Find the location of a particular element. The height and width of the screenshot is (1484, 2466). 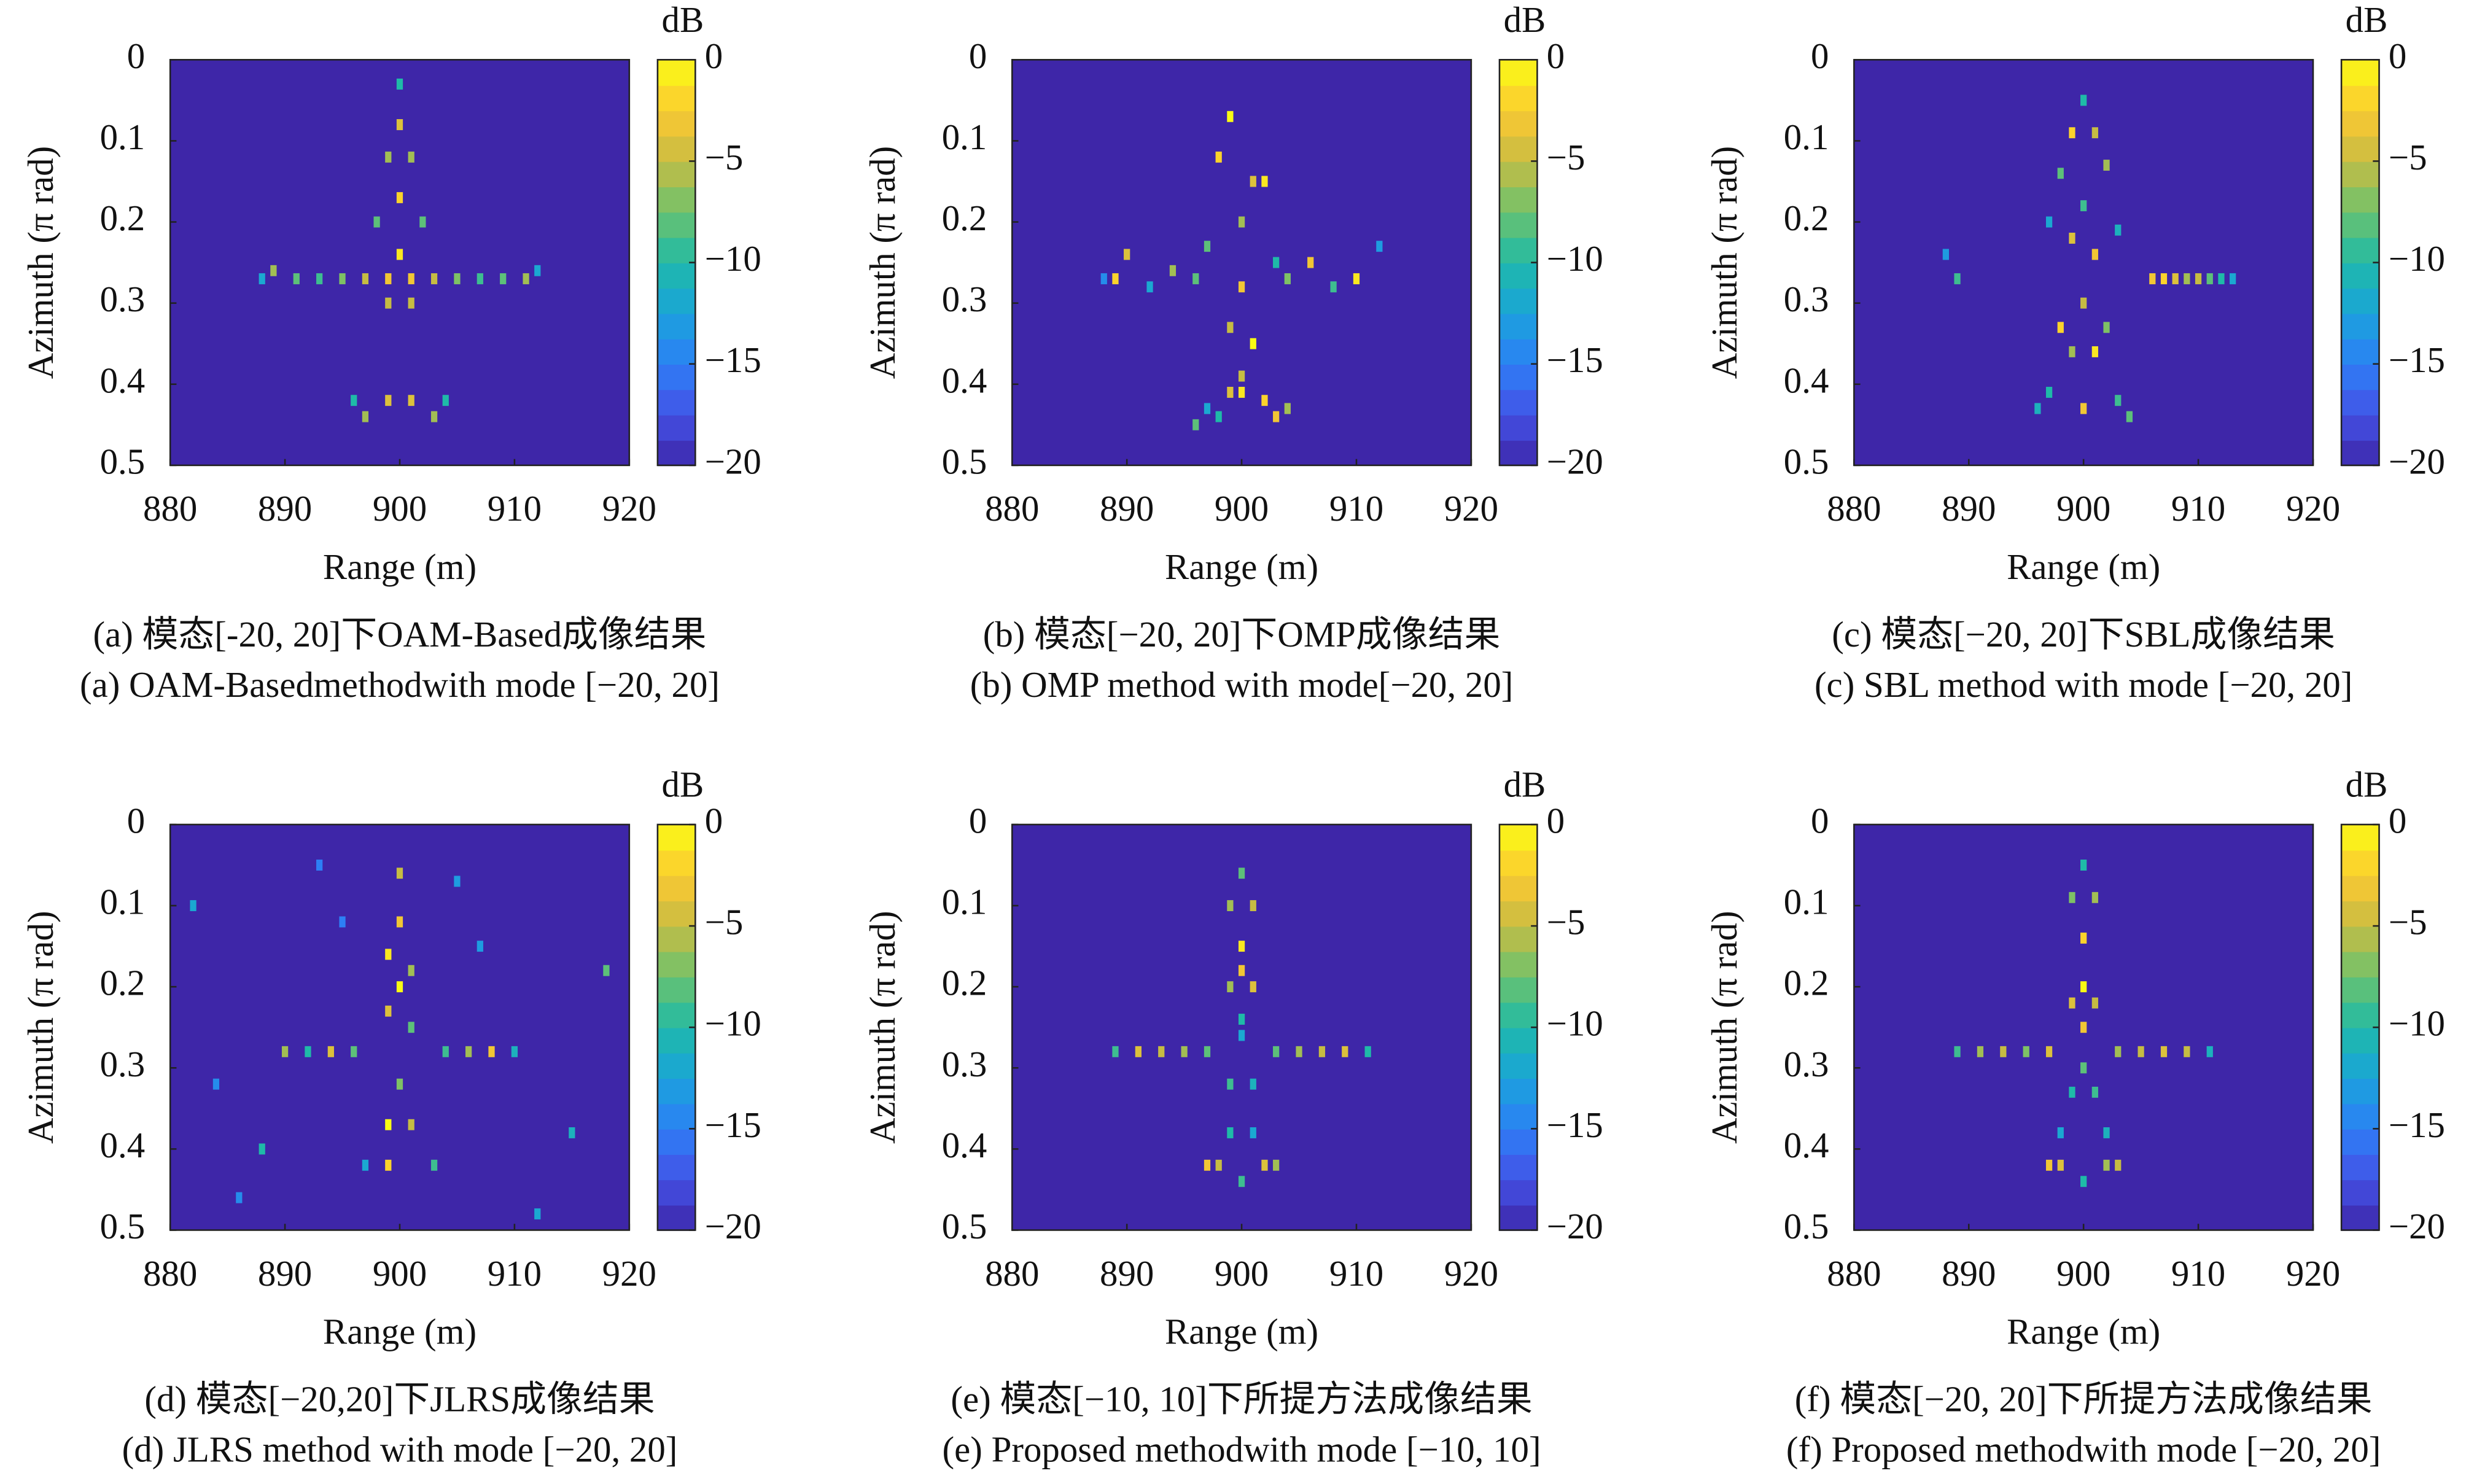

caption-cn: (b) 模态[−20, 20]下OMP成像结果 is located at coordinates (1242, 635).